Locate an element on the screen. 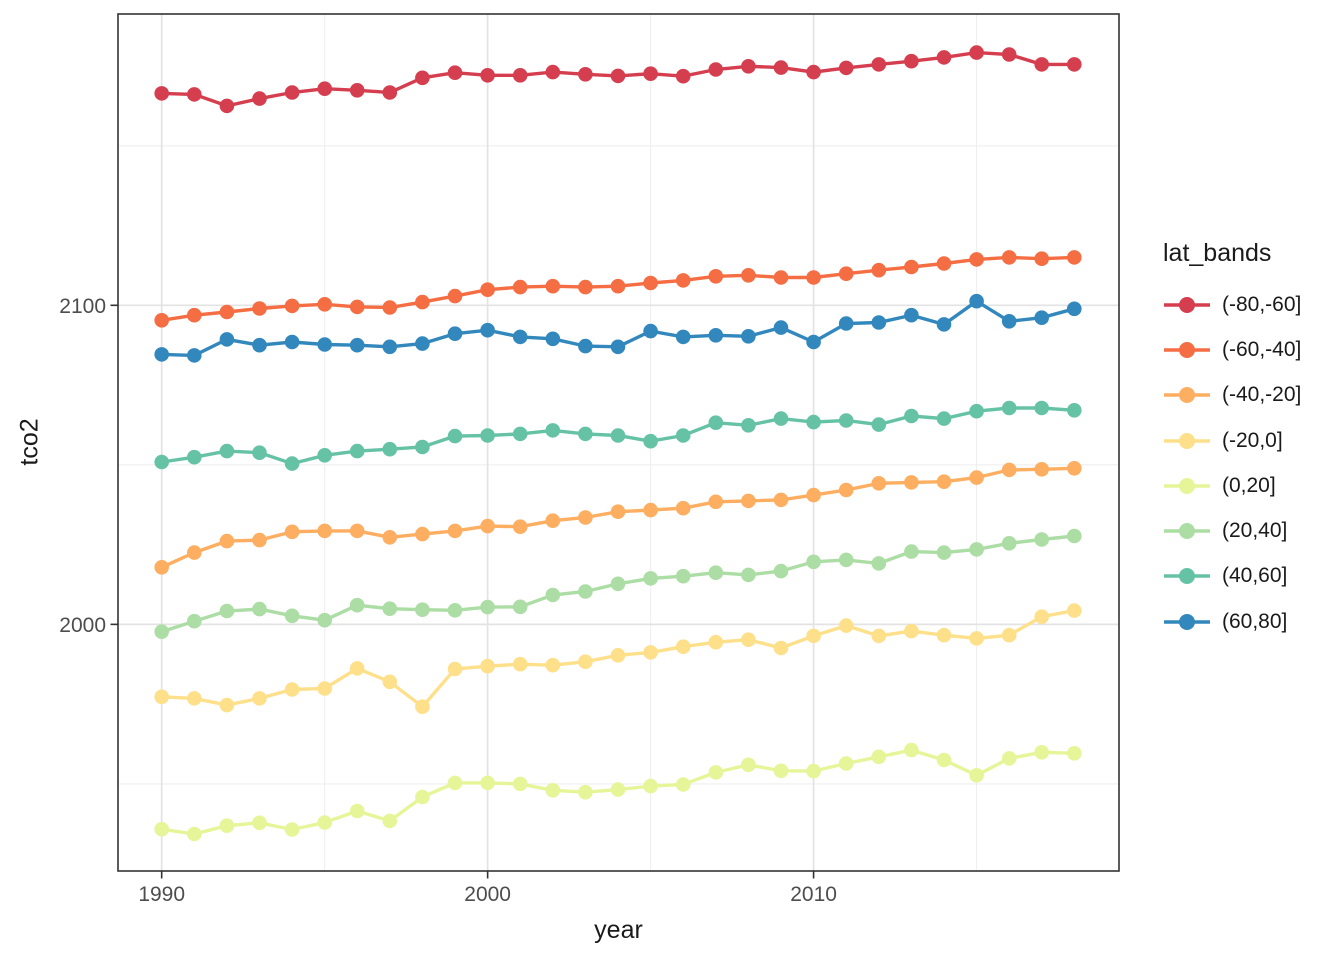  legend-label: (60,80] is located at coordinates (1255, 621).